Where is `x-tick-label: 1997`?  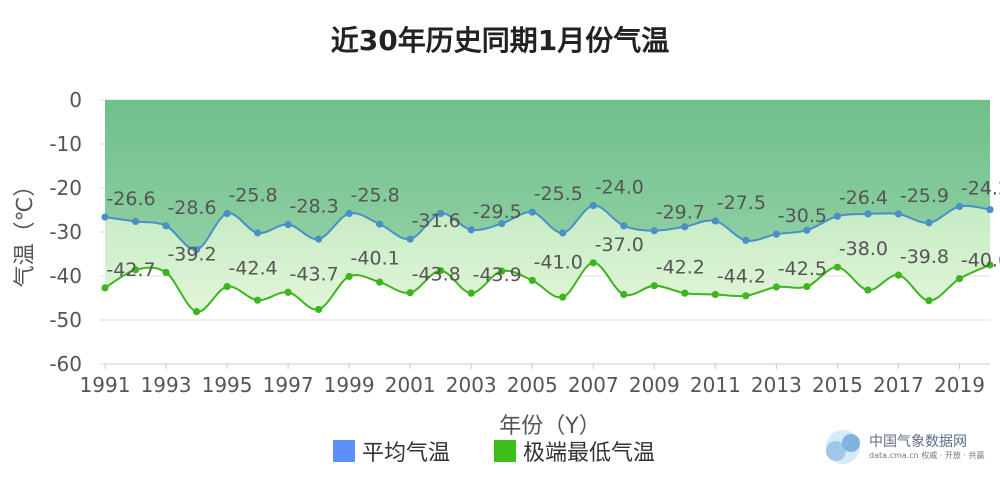
x-tick-label: 1997 is located at coordinates (288, 385).